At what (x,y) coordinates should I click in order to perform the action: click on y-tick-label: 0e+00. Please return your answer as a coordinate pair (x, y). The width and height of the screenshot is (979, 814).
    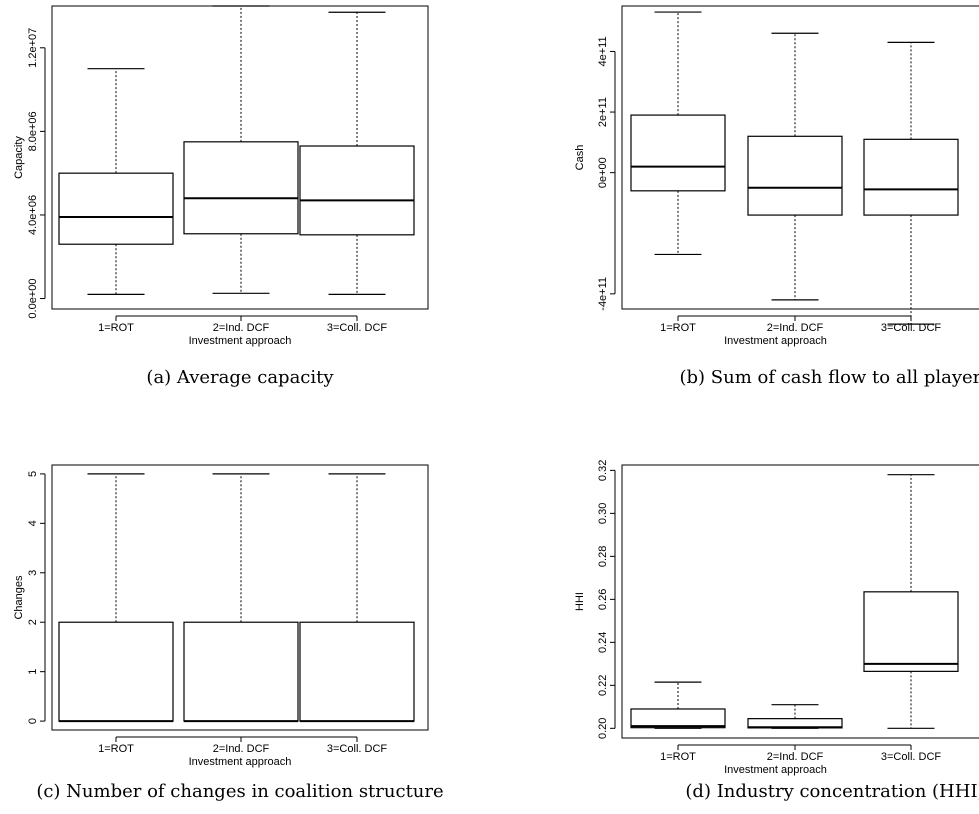
    Looking at the image, I should click on (603, 172).